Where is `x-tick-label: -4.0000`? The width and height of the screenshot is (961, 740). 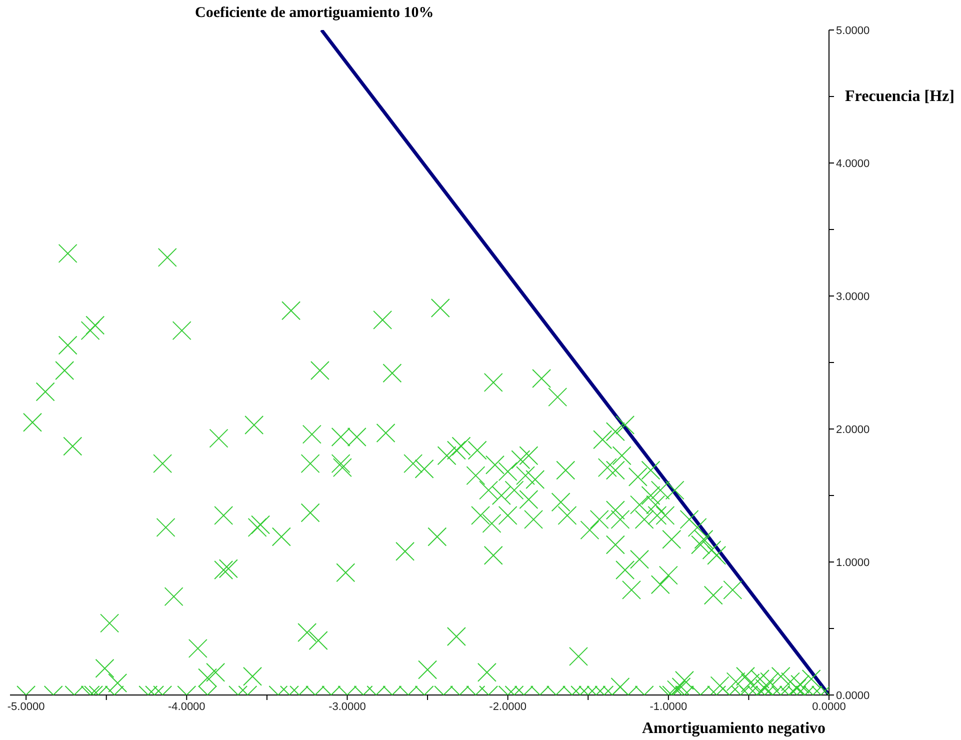 x-tick-label: -4.0000 is located at coordinates (187, 706).